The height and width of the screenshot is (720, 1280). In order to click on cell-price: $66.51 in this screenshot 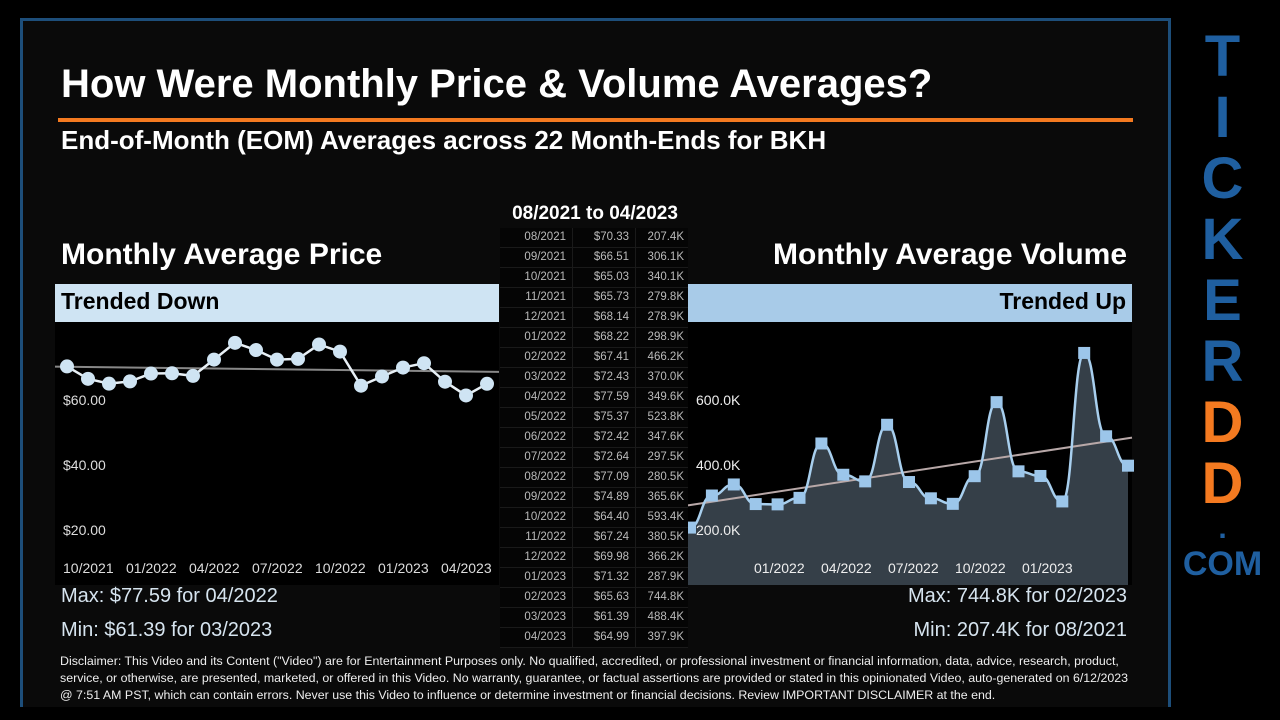, I will do `click(604, 257)`.